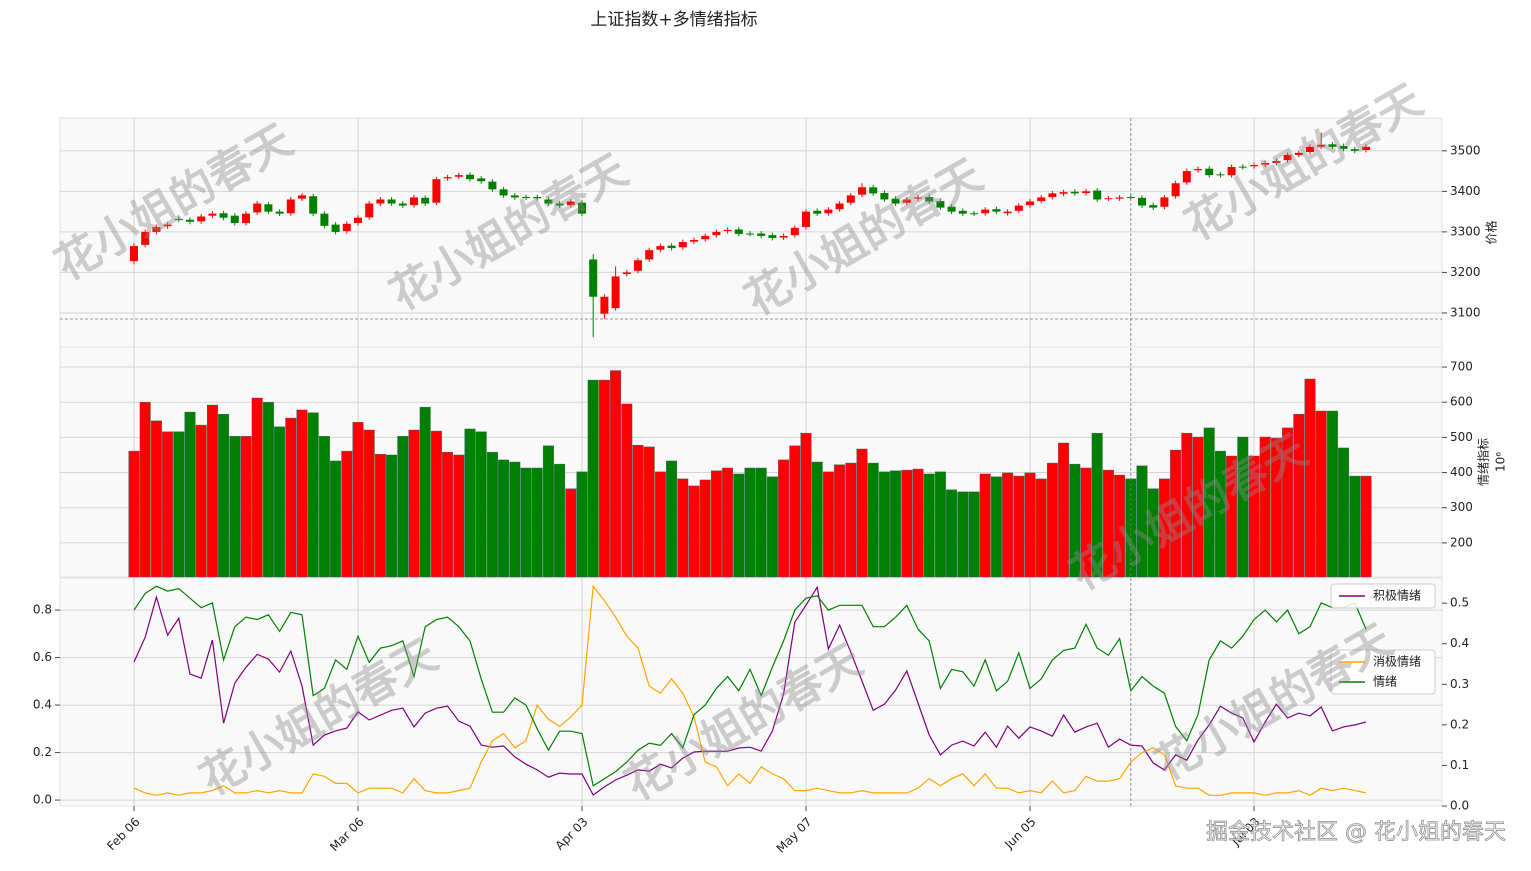 The width and height of the screenshot is (1531, 871). What do you see at coordinates (123, 834) in the screenshot?
I see `x-tick-label: Feb 06` at bounding box center [123, 834].